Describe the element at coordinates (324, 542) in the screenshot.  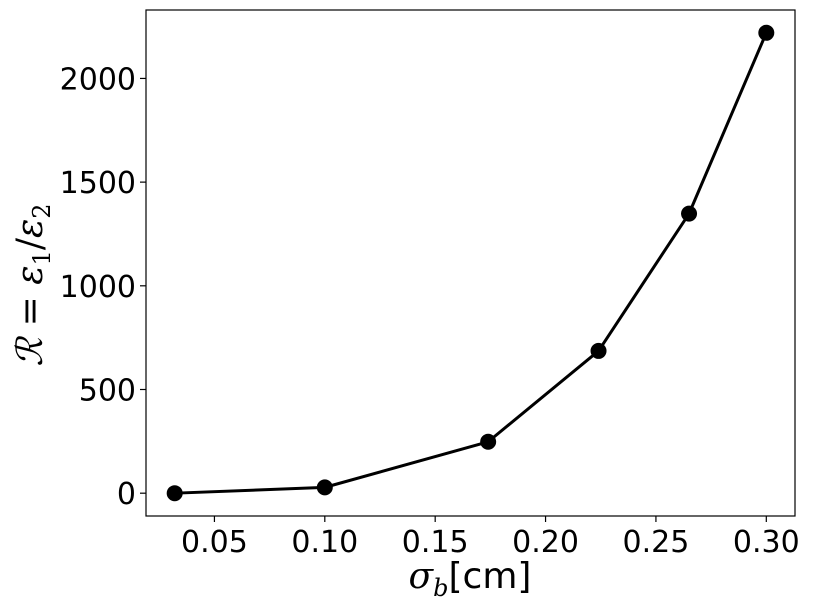
I see `x-tick-label: 0.10` at that location.